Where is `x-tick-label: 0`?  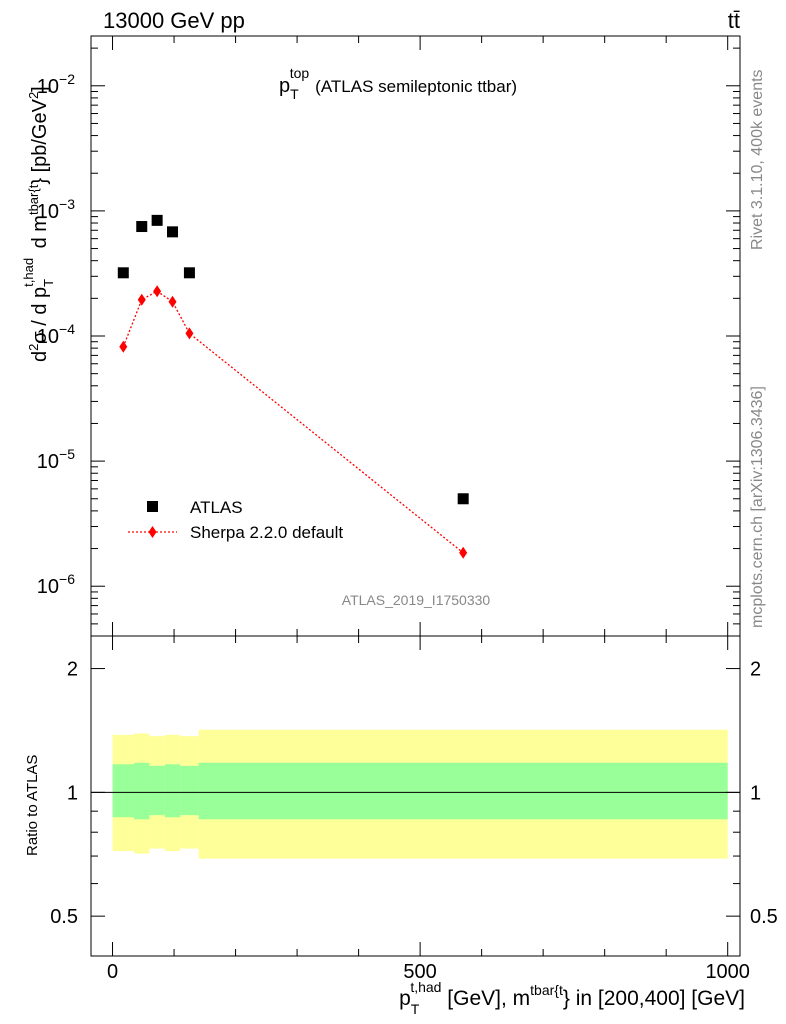 x-tick-label: 0 is located at coordinates (112, 972).